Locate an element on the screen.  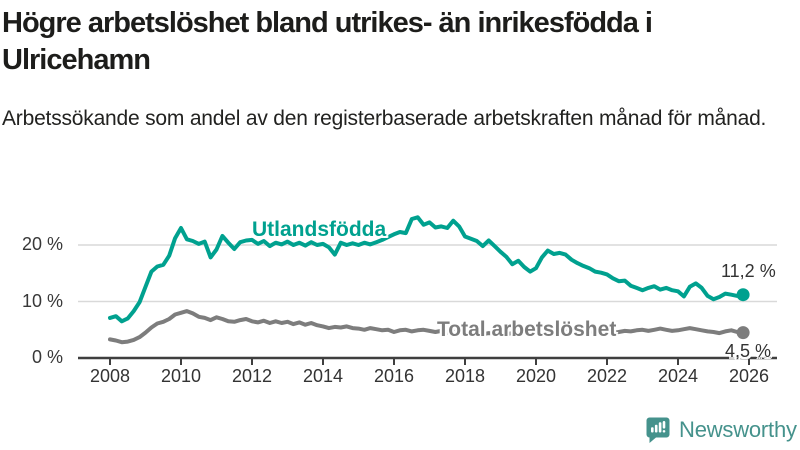
x-axis-tick-label: 2010 is located at coordinates (181, 376).